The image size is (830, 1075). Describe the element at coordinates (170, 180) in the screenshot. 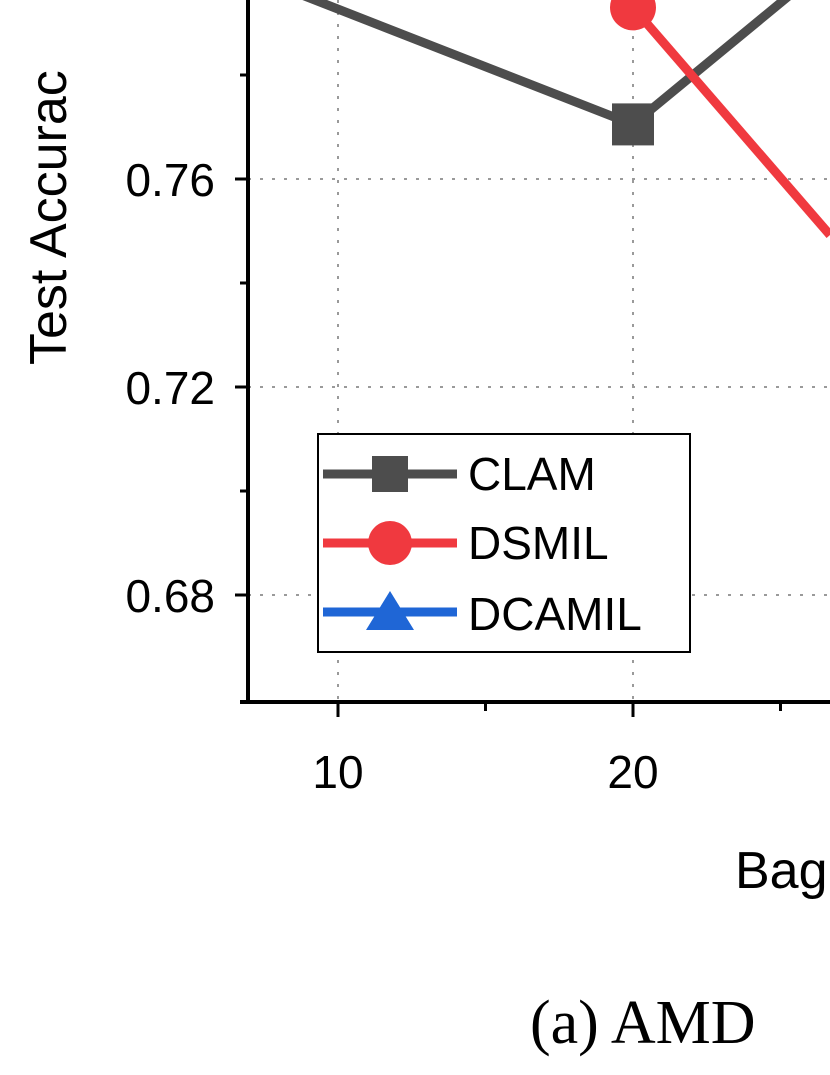

I see `y-tick-label-0.76: 0.76` at that location.